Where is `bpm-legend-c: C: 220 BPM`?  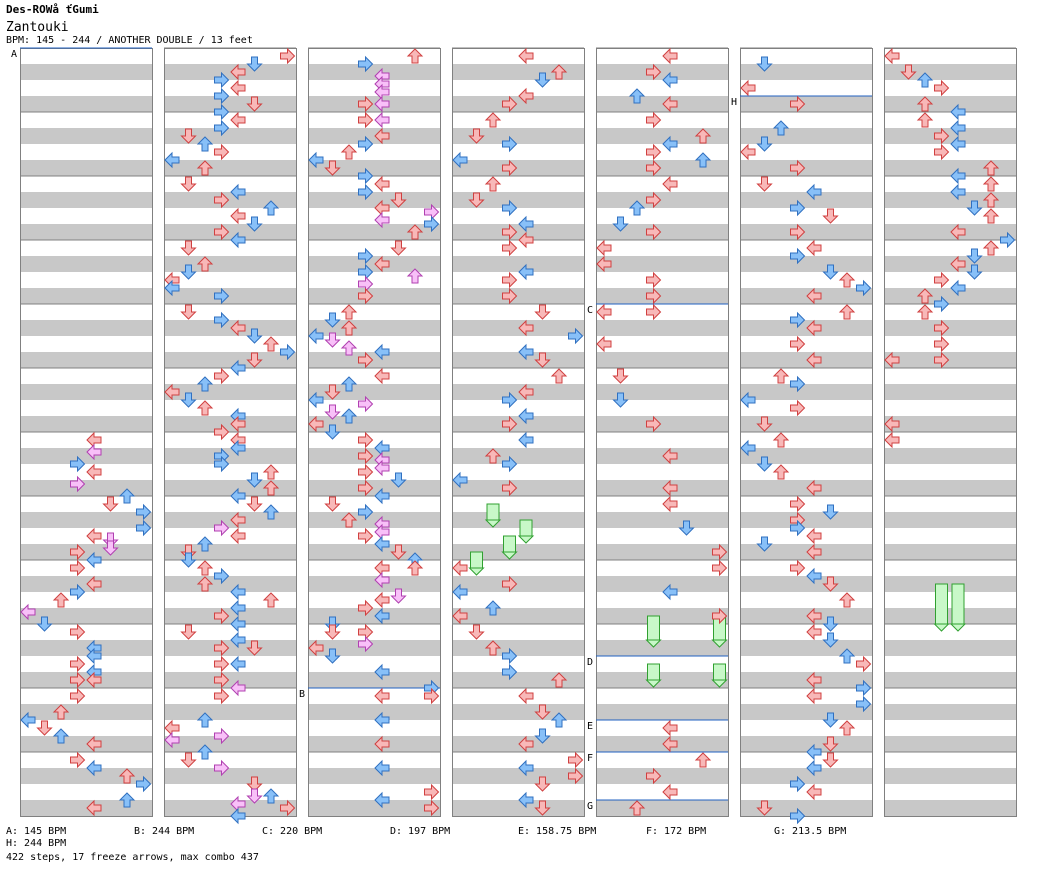 bpm-legend-c: C: 220 BPM is located at coordinates (292, 831).